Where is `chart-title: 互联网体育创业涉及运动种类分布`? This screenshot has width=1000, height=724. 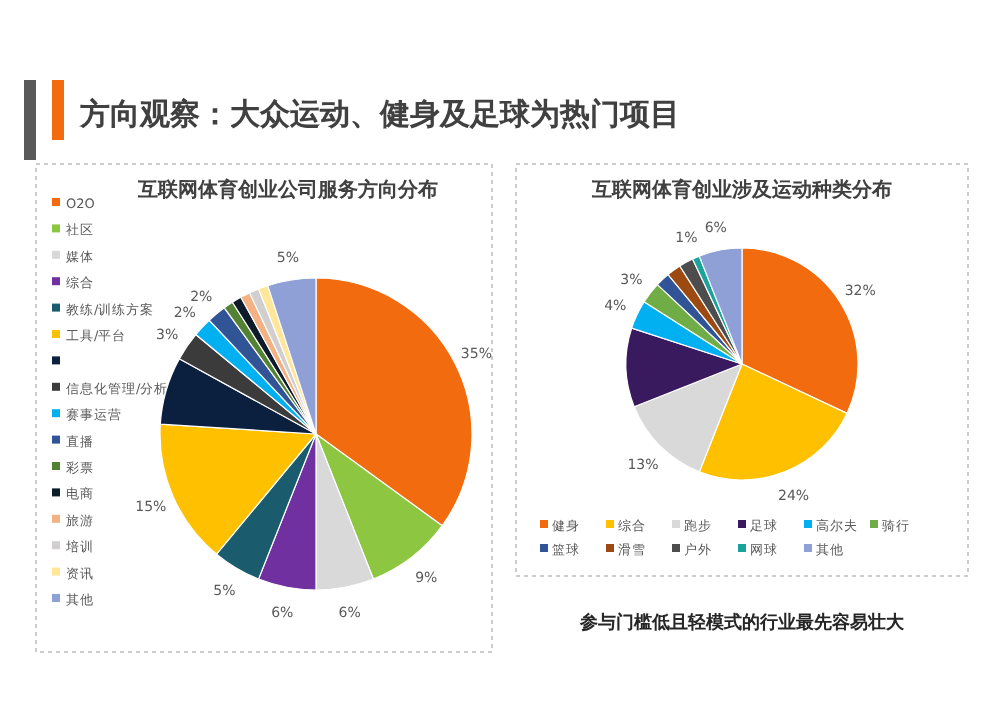
chart-title: 互联网体育创业涉及运动种类分布 is located at coordinates (741, 190).